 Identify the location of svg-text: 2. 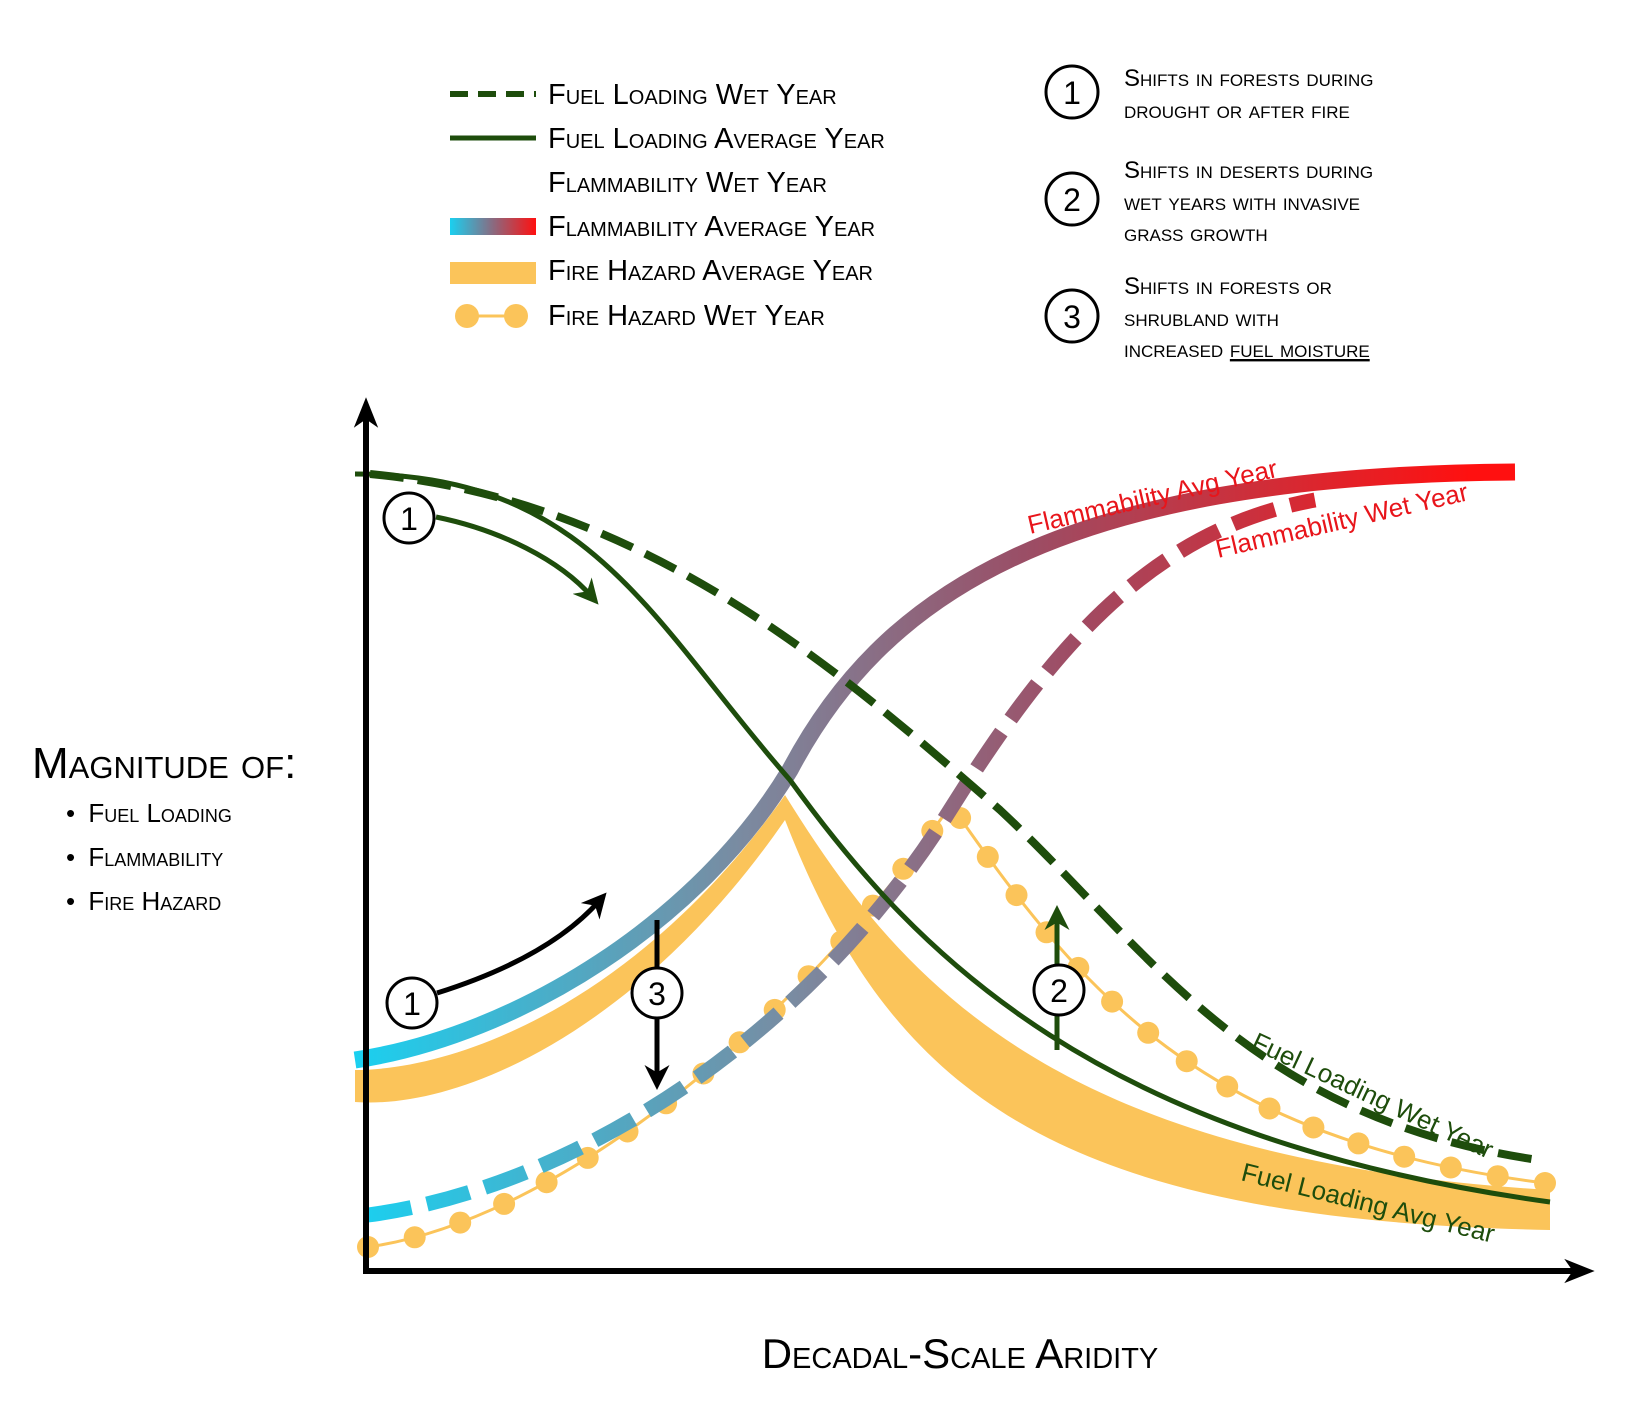
(1059, 991).